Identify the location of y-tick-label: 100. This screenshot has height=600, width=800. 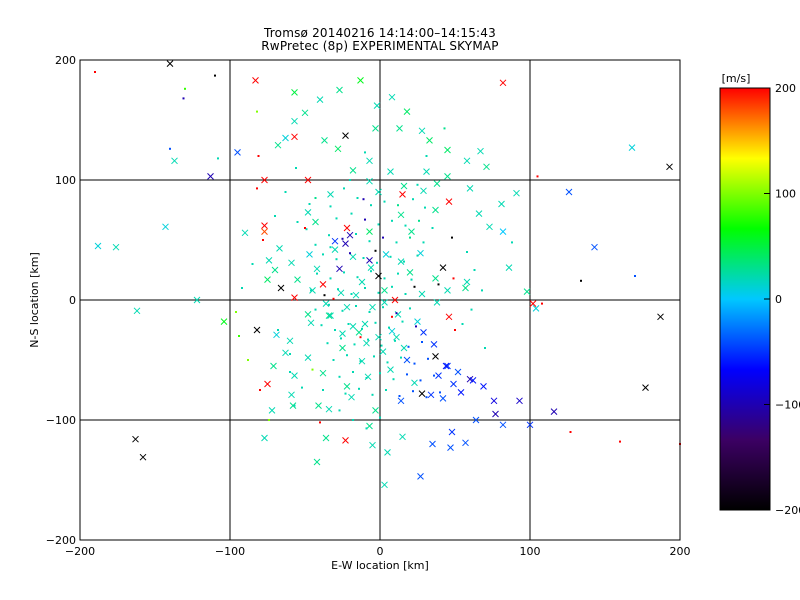
(65, 180).